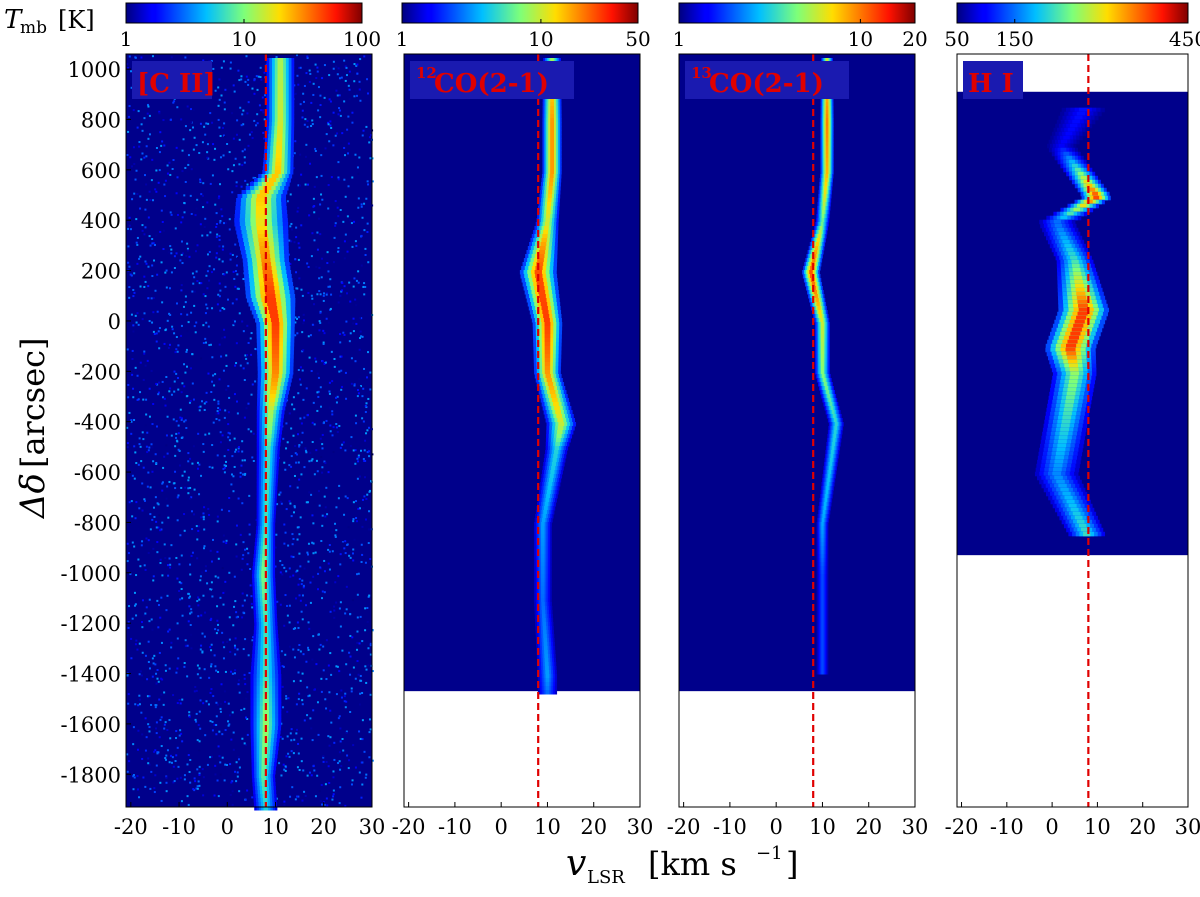  Describe the element at coordinates (540, 39) in the screenshot. I see `colorbar-tick-label: 10` at that location.